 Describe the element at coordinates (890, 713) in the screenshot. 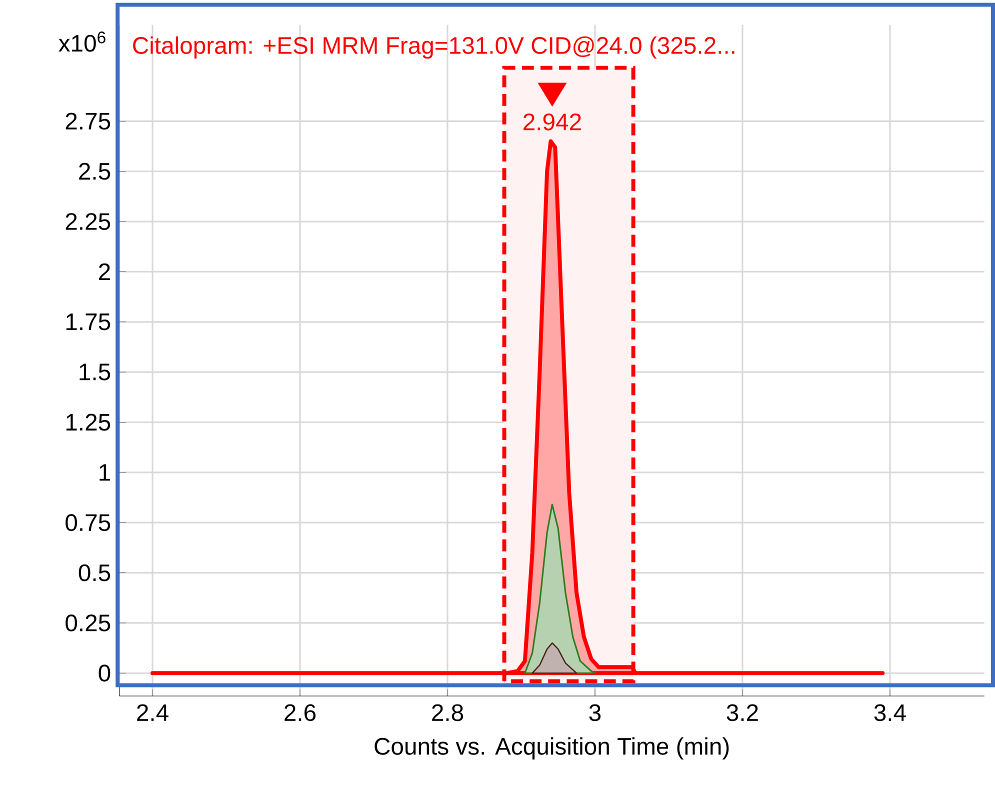

I see `x-tick-label: 3.4` at that location.